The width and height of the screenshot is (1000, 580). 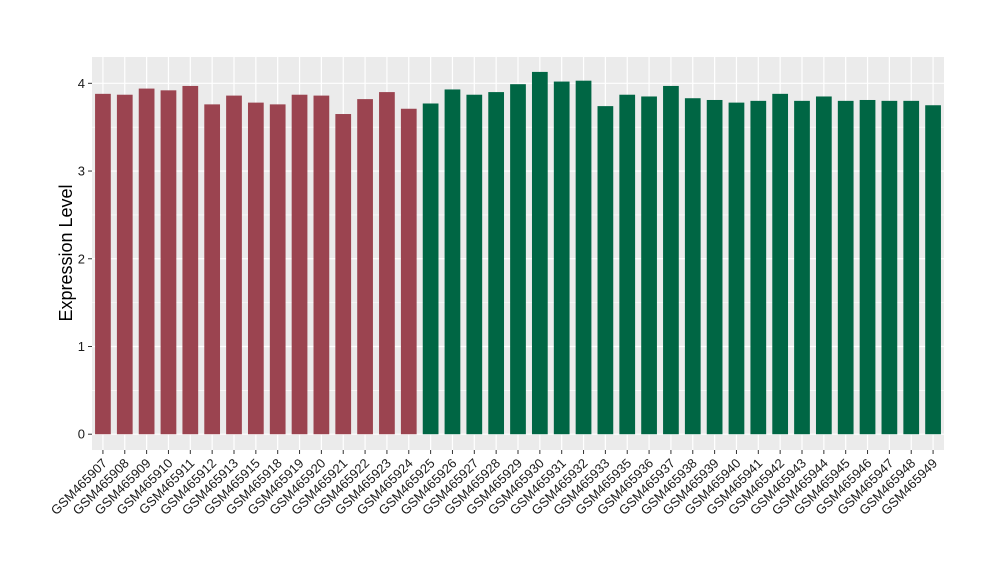 I want to click on bar-GSM465926, so click(x=452, y=262).